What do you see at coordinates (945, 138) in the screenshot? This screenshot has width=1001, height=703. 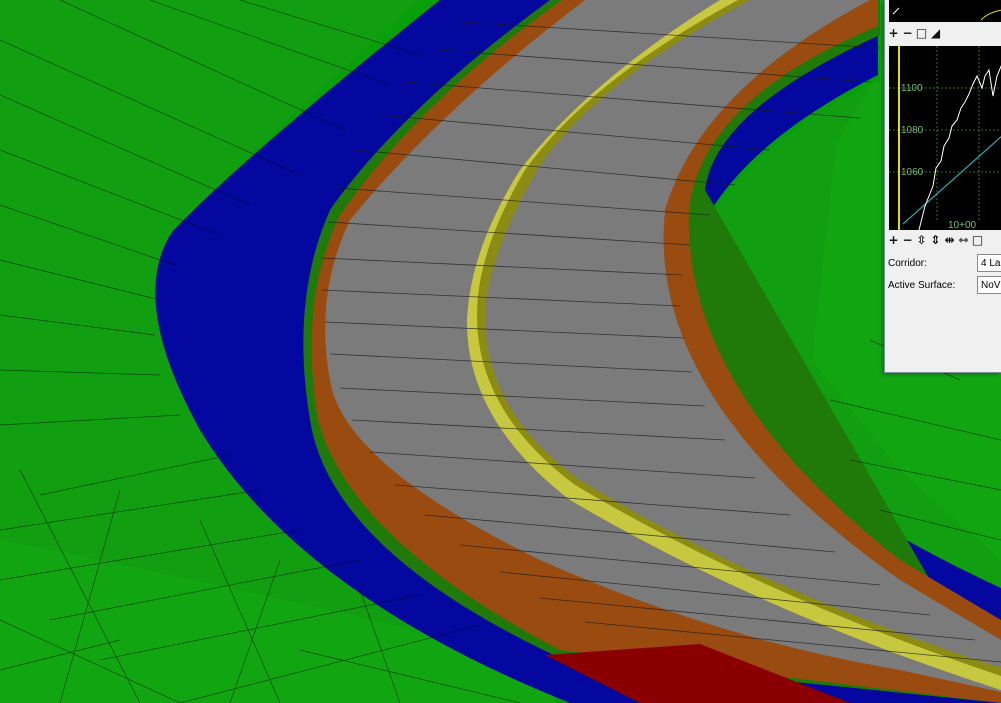 I see `profile-graph: 1100 1080 1060 10+00` at bounding box center [945, 138].